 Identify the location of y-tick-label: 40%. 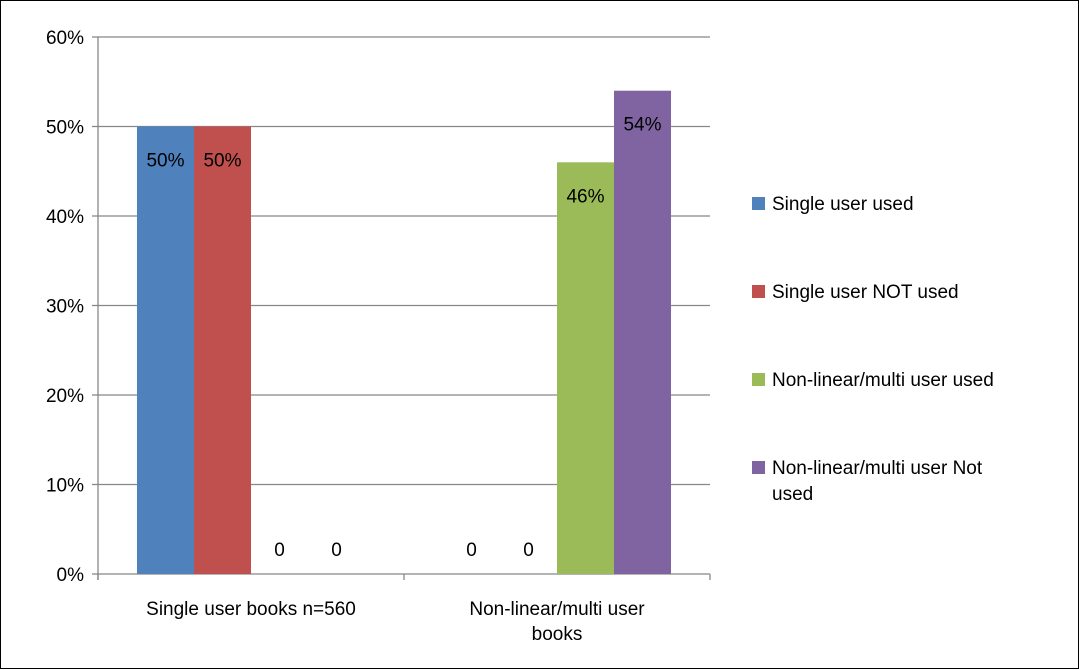
(65, 217).